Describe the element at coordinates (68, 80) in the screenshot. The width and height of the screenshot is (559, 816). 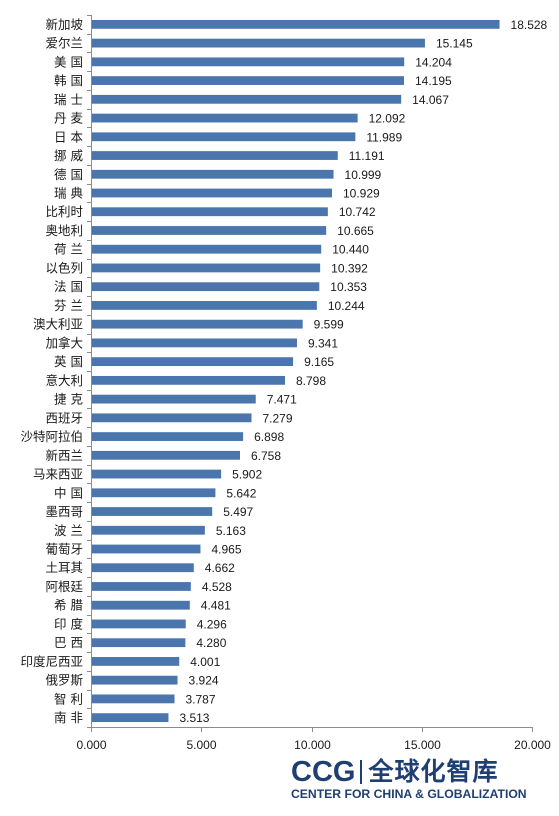
I see `category-label: 韩 国` at that location.